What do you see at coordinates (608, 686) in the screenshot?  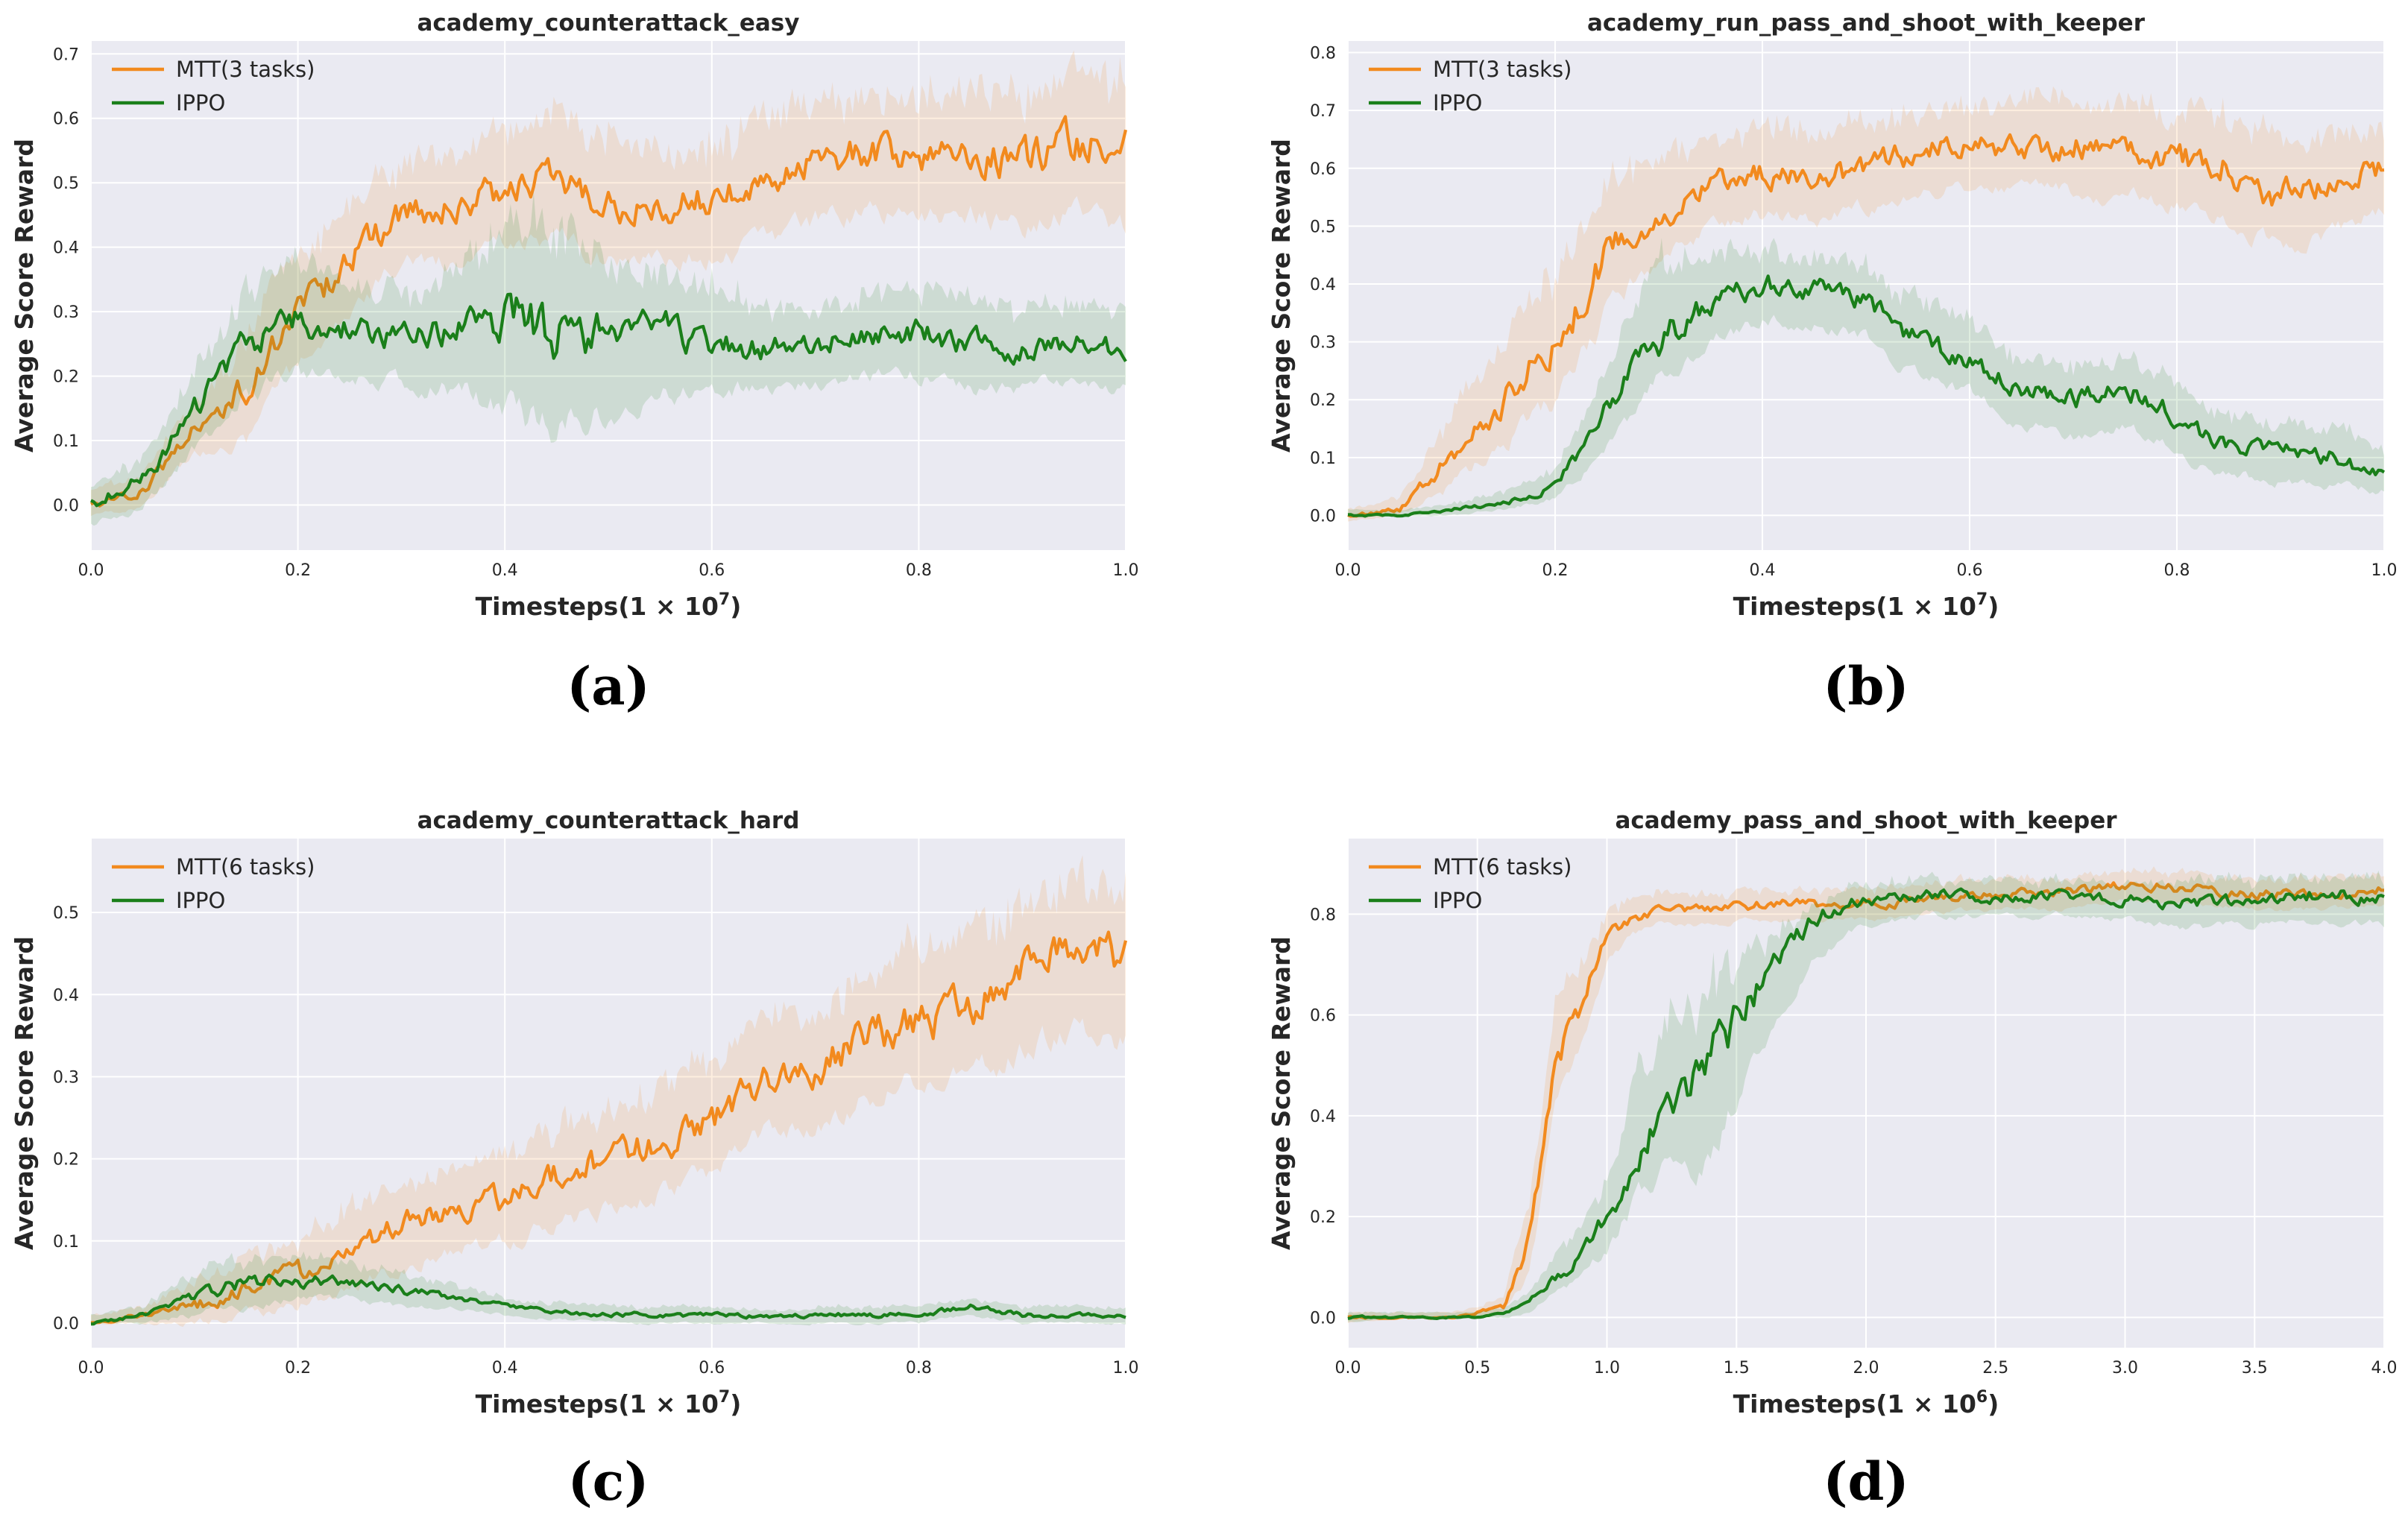 I see `panel-label: (a)` at bounding box center [608, 686].